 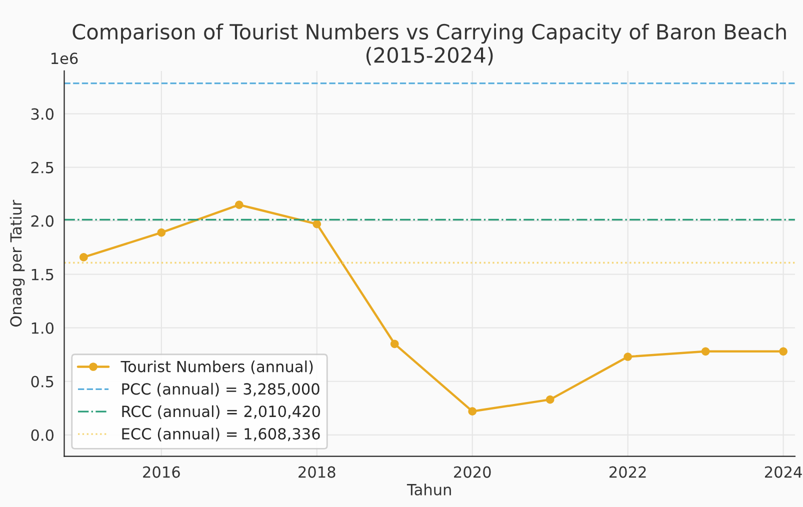 What do you see at coordinates (42, 114) in the screenshot?
I see `y-tick-label: 3.0` at bounding box center [42, 114].